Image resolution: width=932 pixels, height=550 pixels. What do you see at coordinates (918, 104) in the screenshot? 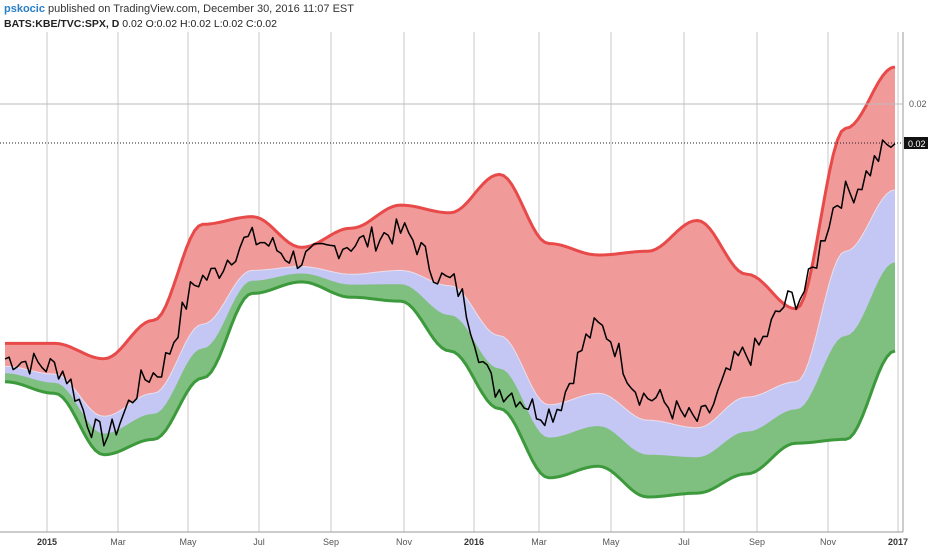
I see `y-tick-label: 0.02` at bounding box center [918, 104].